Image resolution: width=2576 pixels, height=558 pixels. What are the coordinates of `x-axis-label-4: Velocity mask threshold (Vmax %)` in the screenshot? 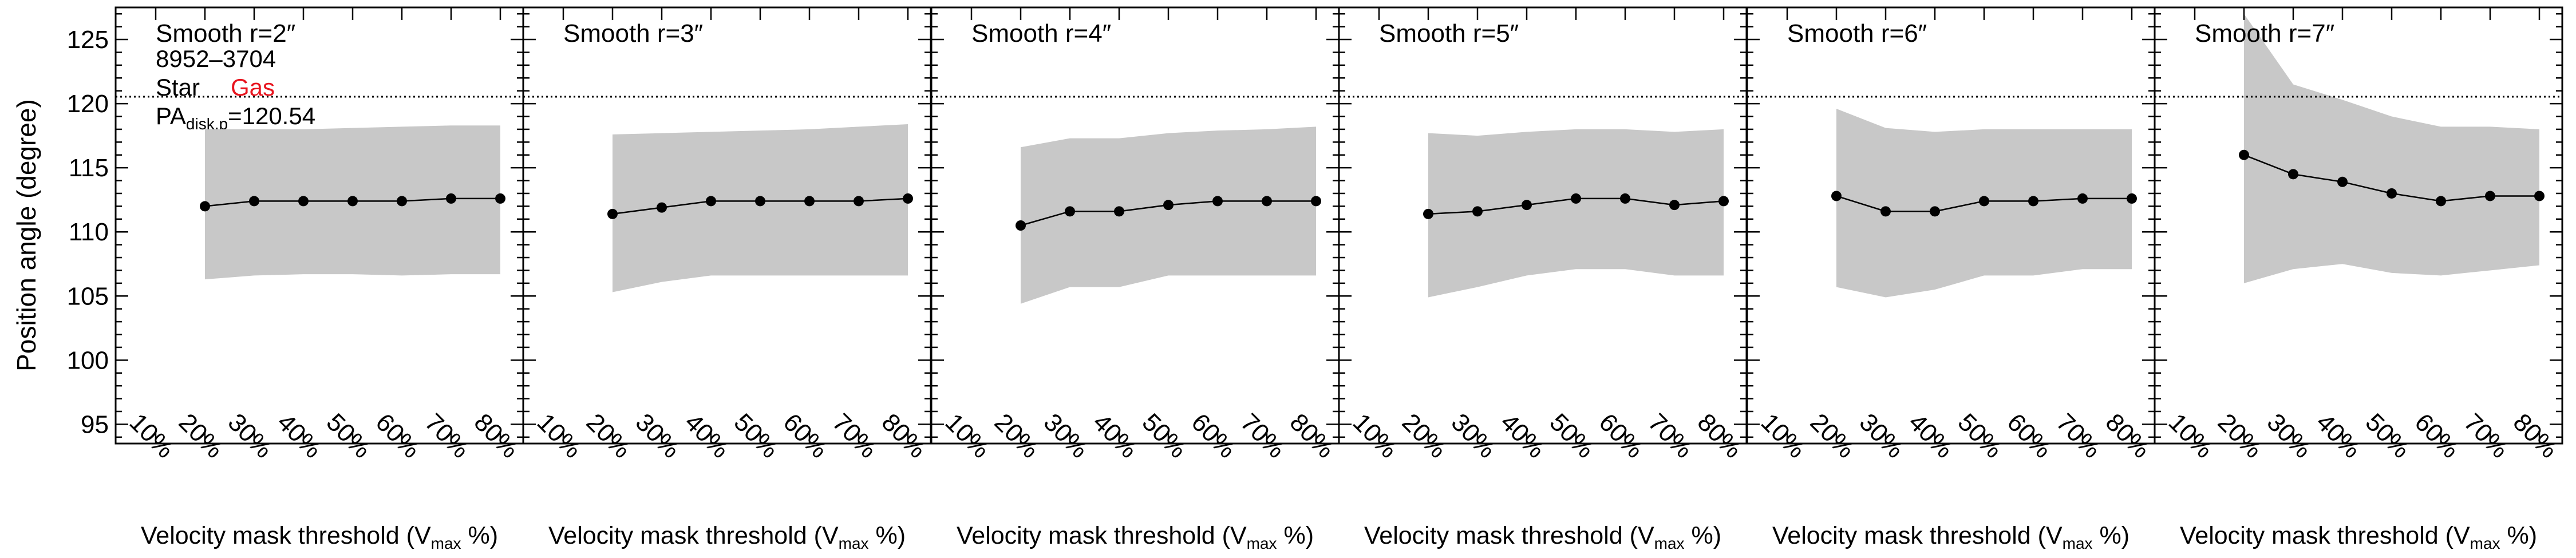 It's located at (1542, 537).